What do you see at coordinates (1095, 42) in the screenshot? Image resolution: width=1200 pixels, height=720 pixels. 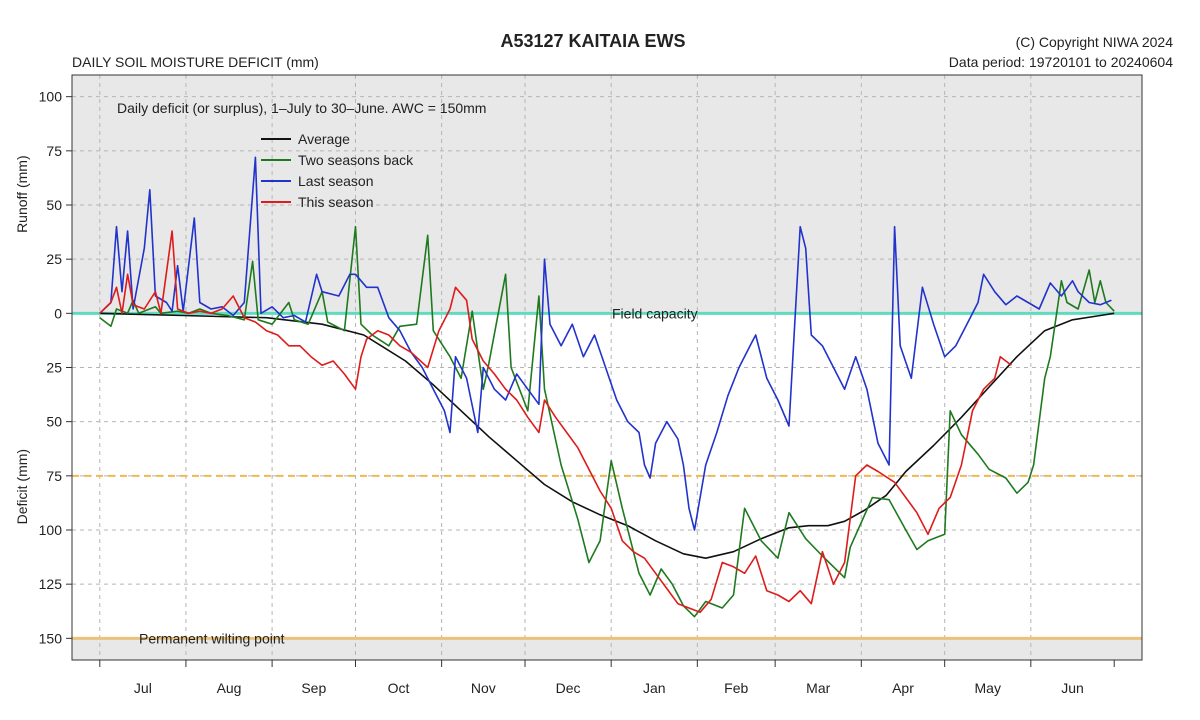 I see `copyright-text: (C) Copyright NIWA 2024` at bounding box center [1095, 42].